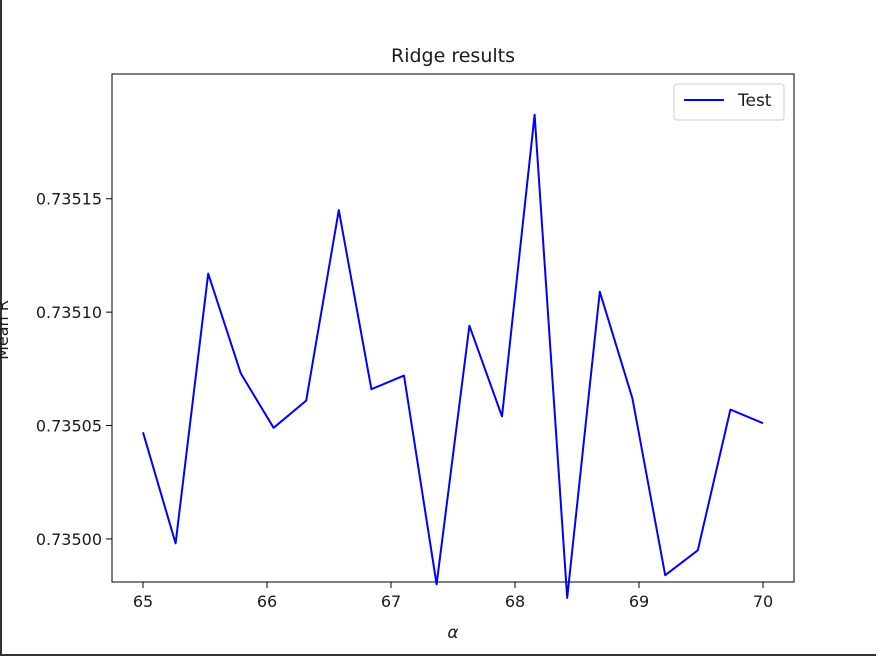  What do you see at coordinates (639, 601) in the screenshot?
I see `x-tick-label: 69` at bounding box center [639, 601].